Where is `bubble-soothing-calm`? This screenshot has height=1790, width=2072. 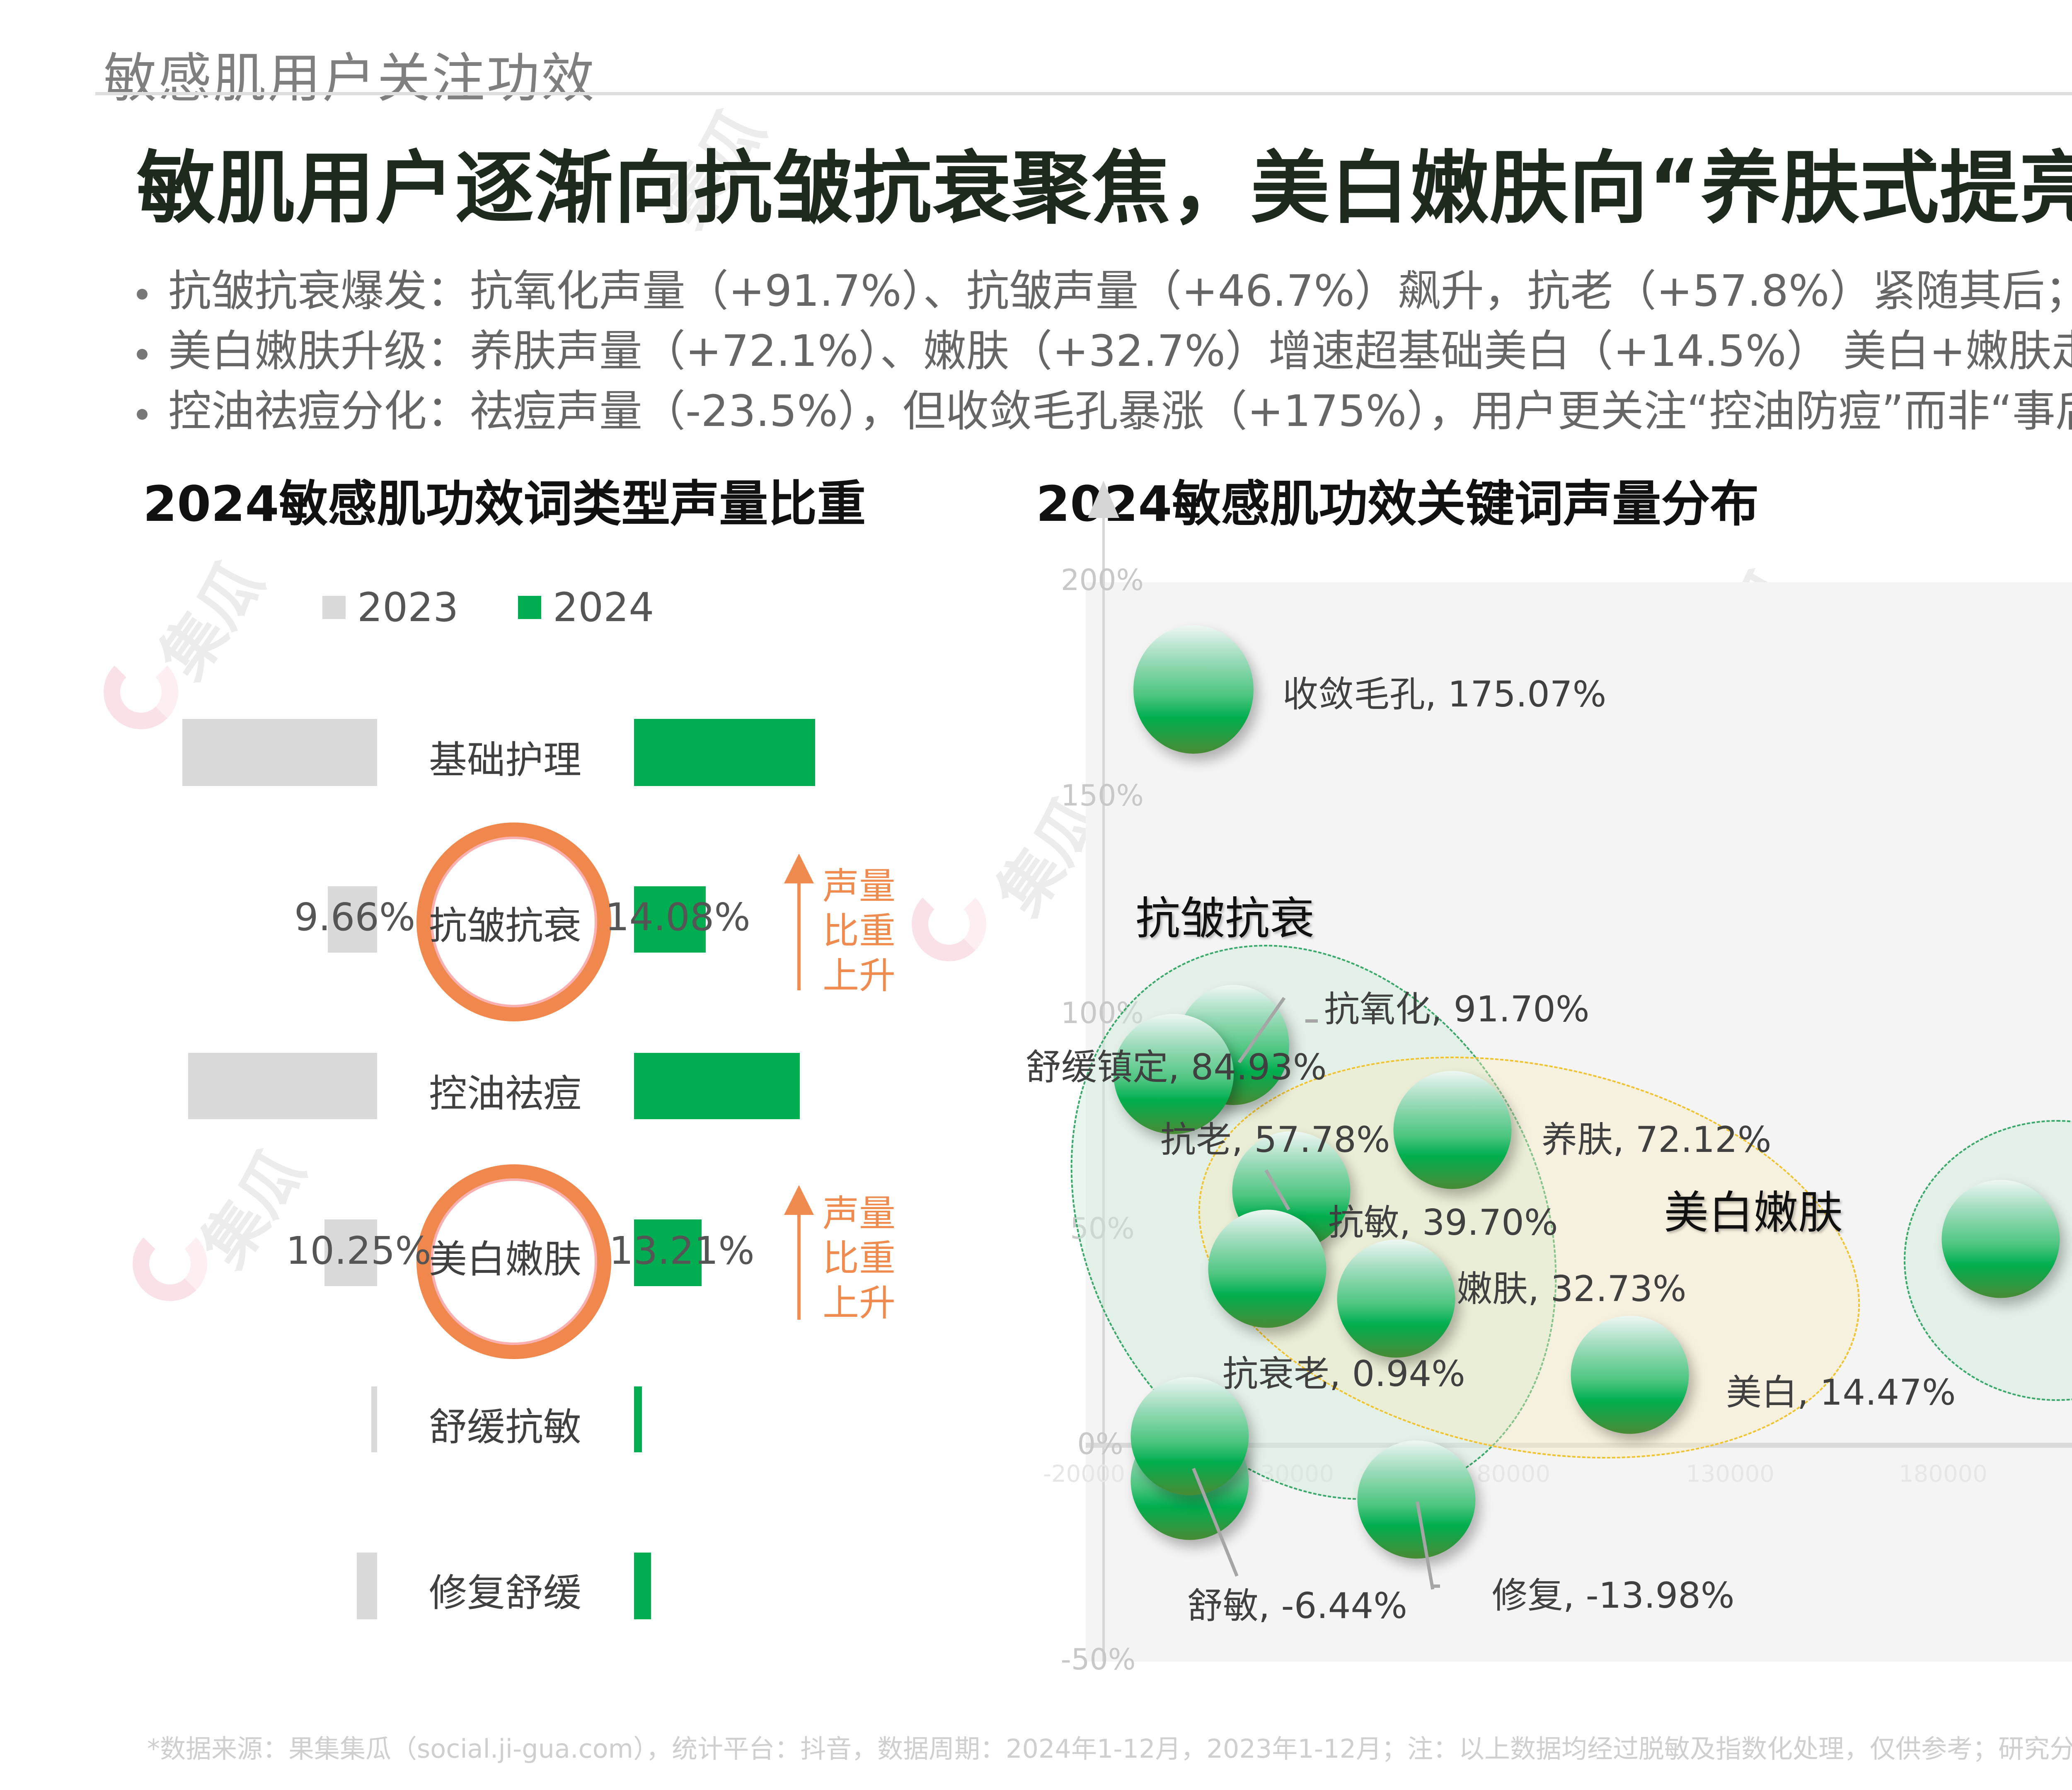 bubble-soothing-calm is located at coordinates (1173, 1074).